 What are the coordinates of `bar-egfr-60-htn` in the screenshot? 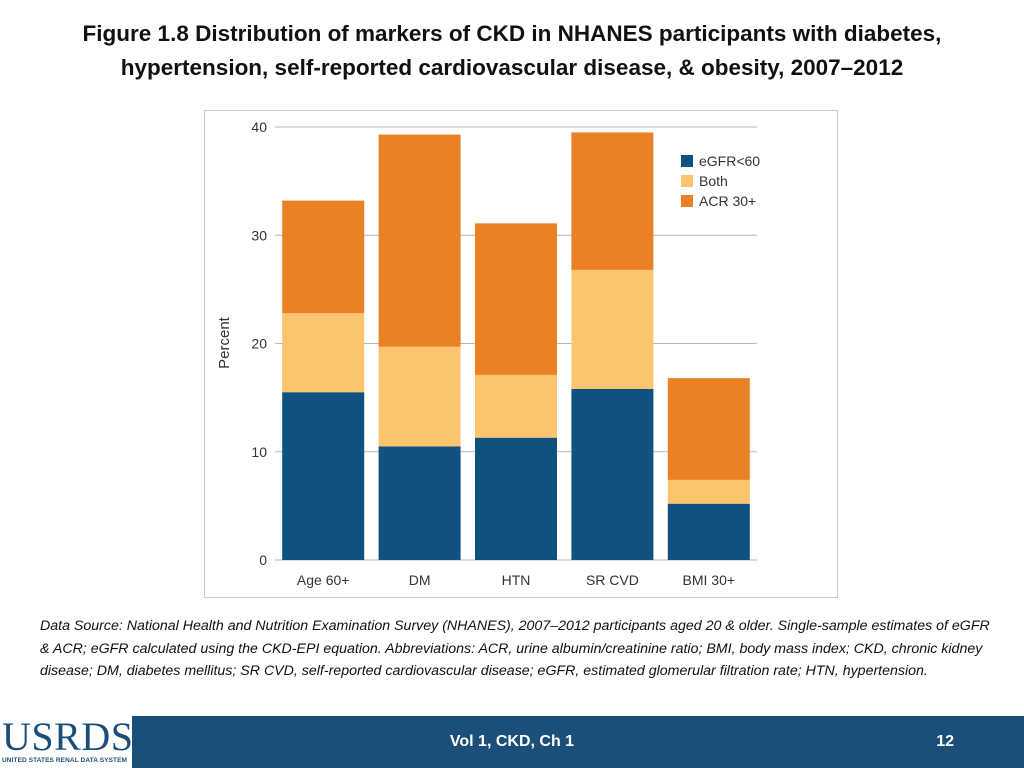 It's located at (516, 498).